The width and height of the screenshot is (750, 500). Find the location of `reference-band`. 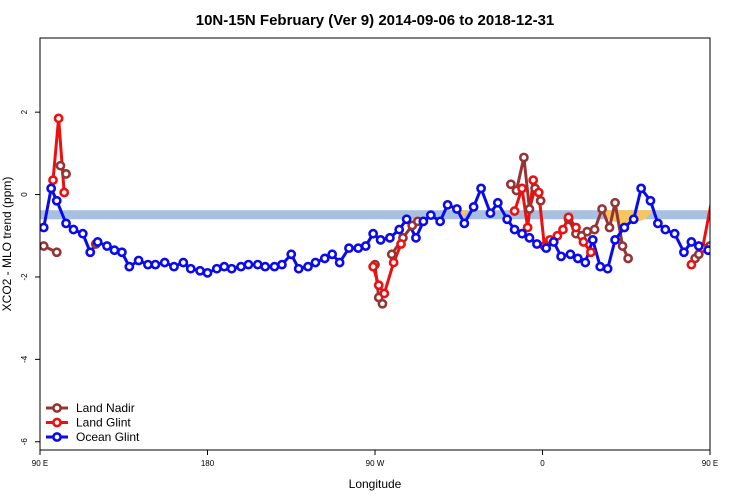

reference-band is located at coordinates (375, 215).